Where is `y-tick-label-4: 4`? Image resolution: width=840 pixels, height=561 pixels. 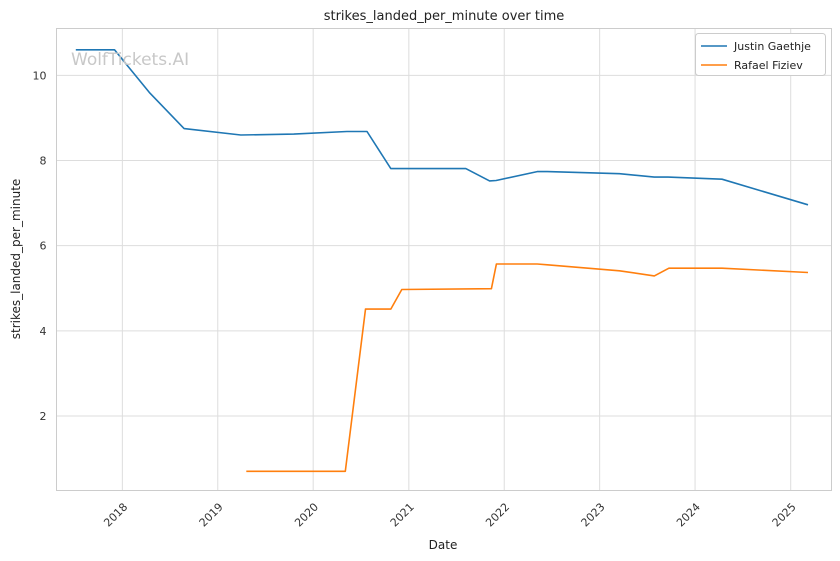 y-tick-label-4: 4 is located at coordinates (43, 331).